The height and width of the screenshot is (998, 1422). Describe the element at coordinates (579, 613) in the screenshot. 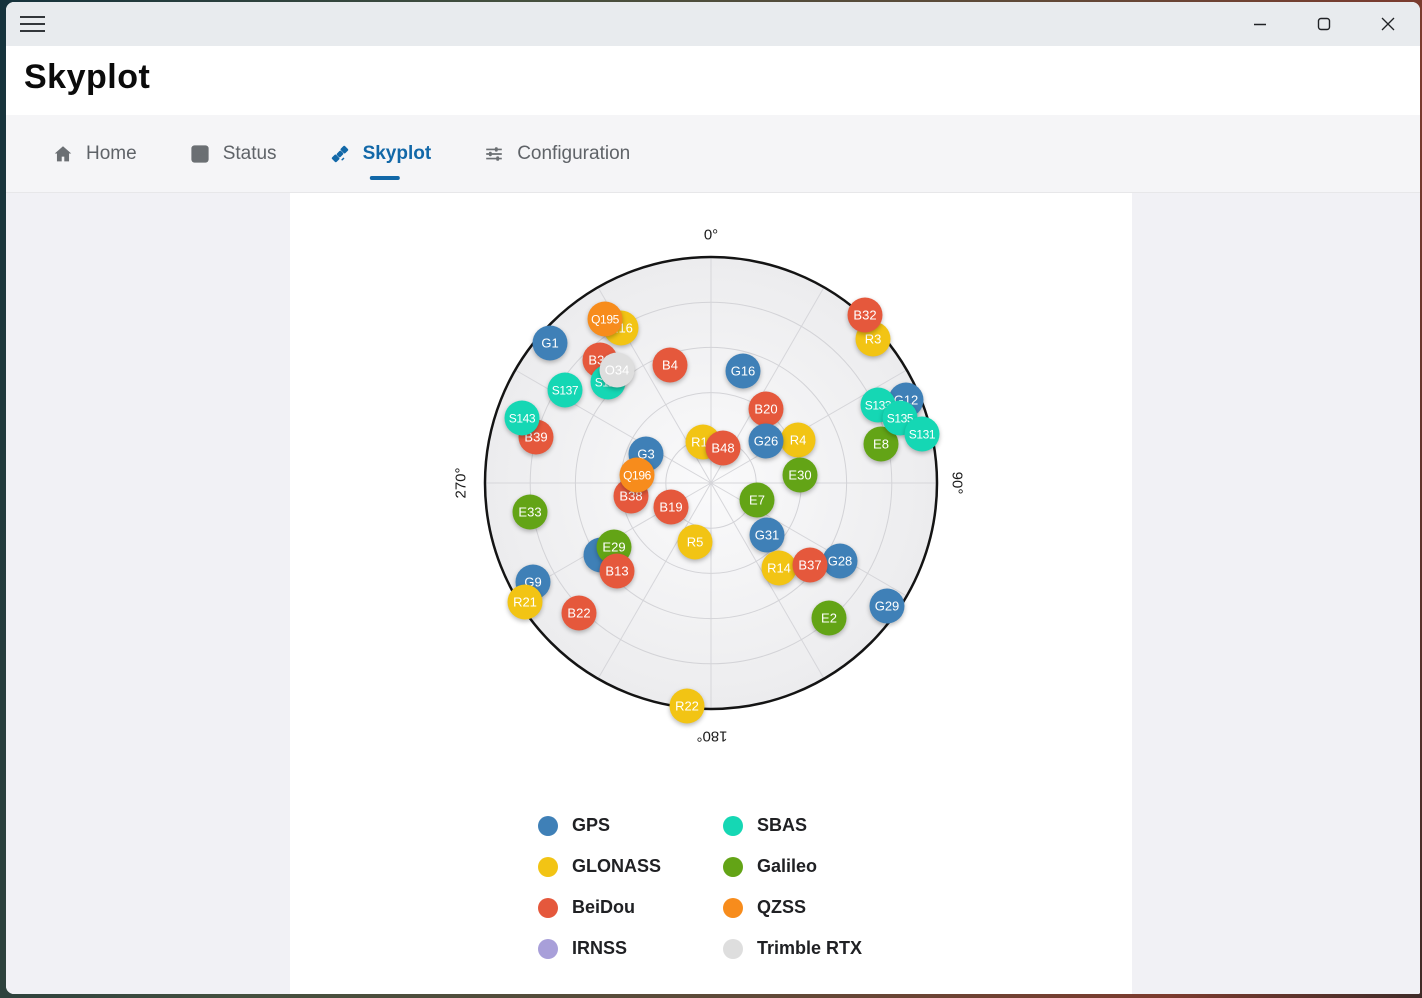

I see `satellite-B22: B22` at that location.